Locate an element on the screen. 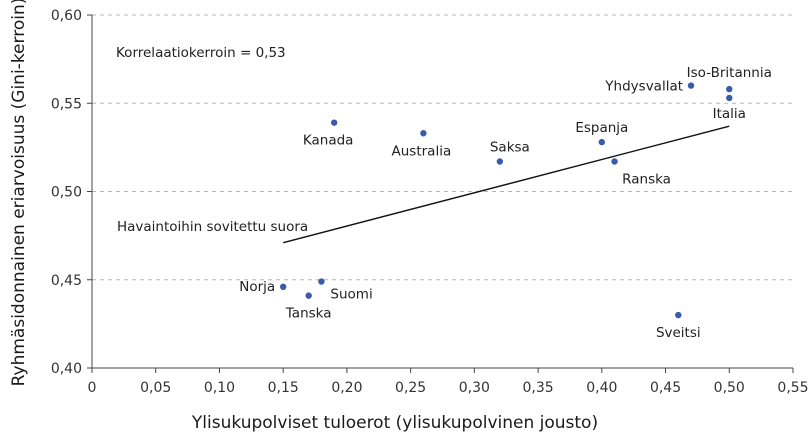 The image size is (810, 442). y-tick-label: 0,45 is located at coordinates (66, 281).